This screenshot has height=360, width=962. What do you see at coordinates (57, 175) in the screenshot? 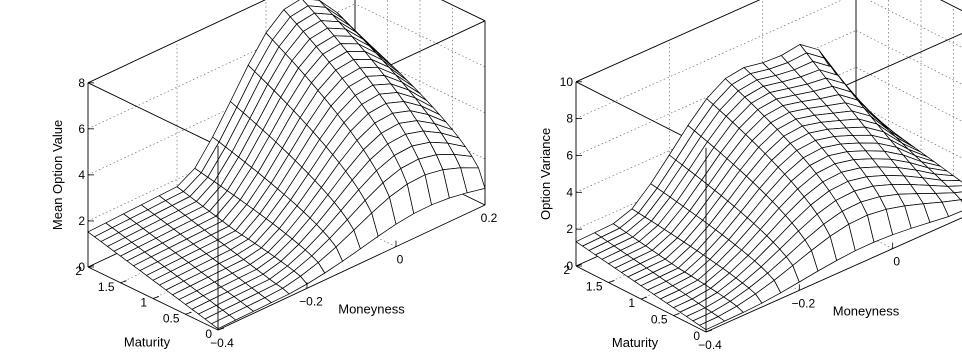
I see `z-axis-label: Mean Option Value` at bounding box center [57, 175].